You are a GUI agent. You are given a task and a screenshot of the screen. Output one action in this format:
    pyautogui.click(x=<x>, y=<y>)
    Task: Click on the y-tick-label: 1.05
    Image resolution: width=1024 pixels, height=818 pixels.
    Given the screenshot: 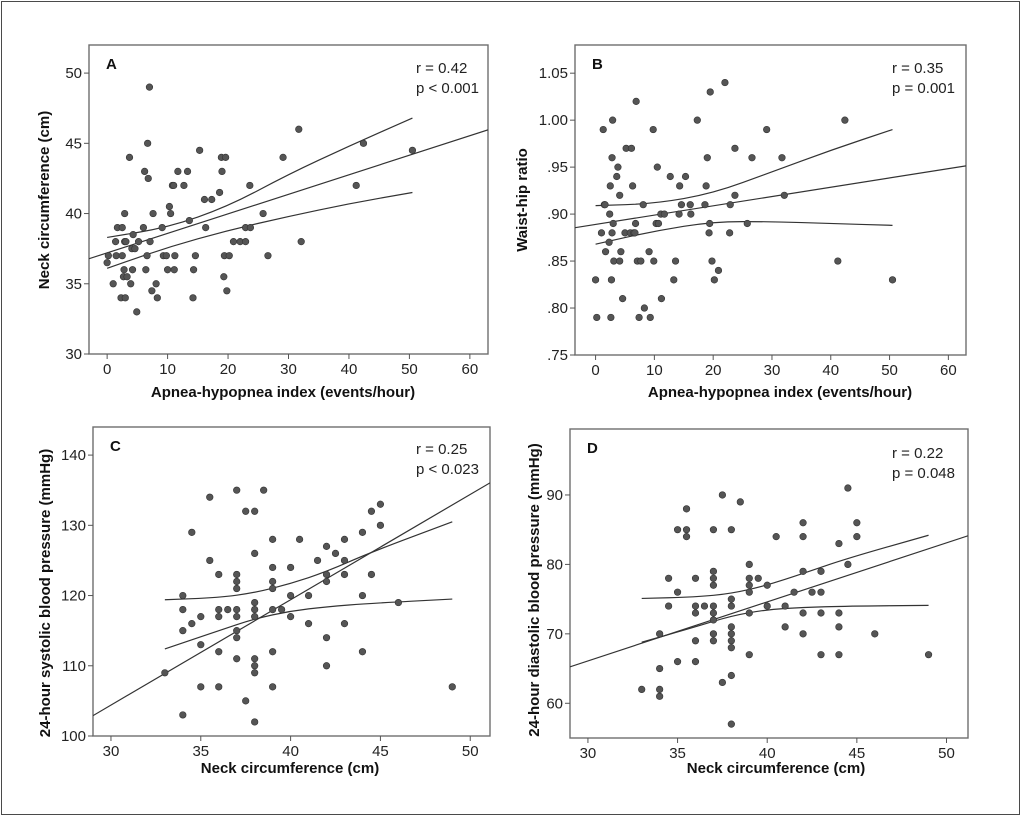 What is the action you would take?
    pyautogui.click(x=553, y=73)
    